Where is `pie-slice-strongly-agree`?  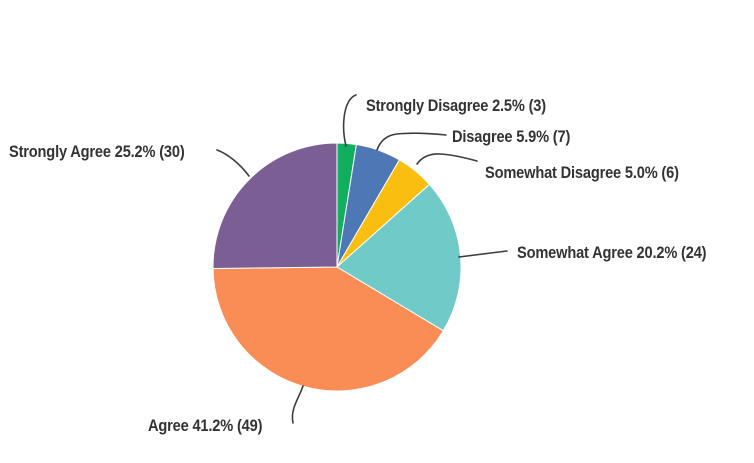 pie-slice-strongly-agree is located at coordinates (275, 206).